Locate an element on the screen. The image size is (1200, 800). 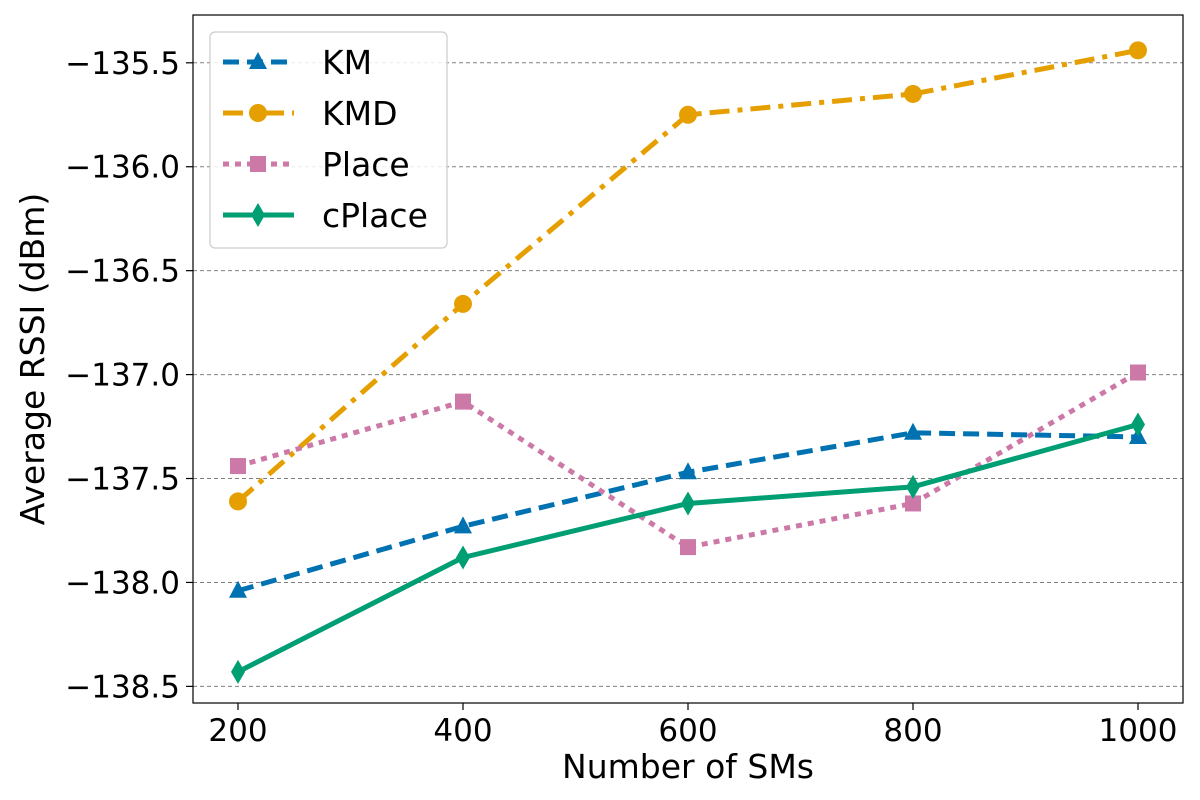
legend-label-kmd: KMD is located at coordinates (360, 113).